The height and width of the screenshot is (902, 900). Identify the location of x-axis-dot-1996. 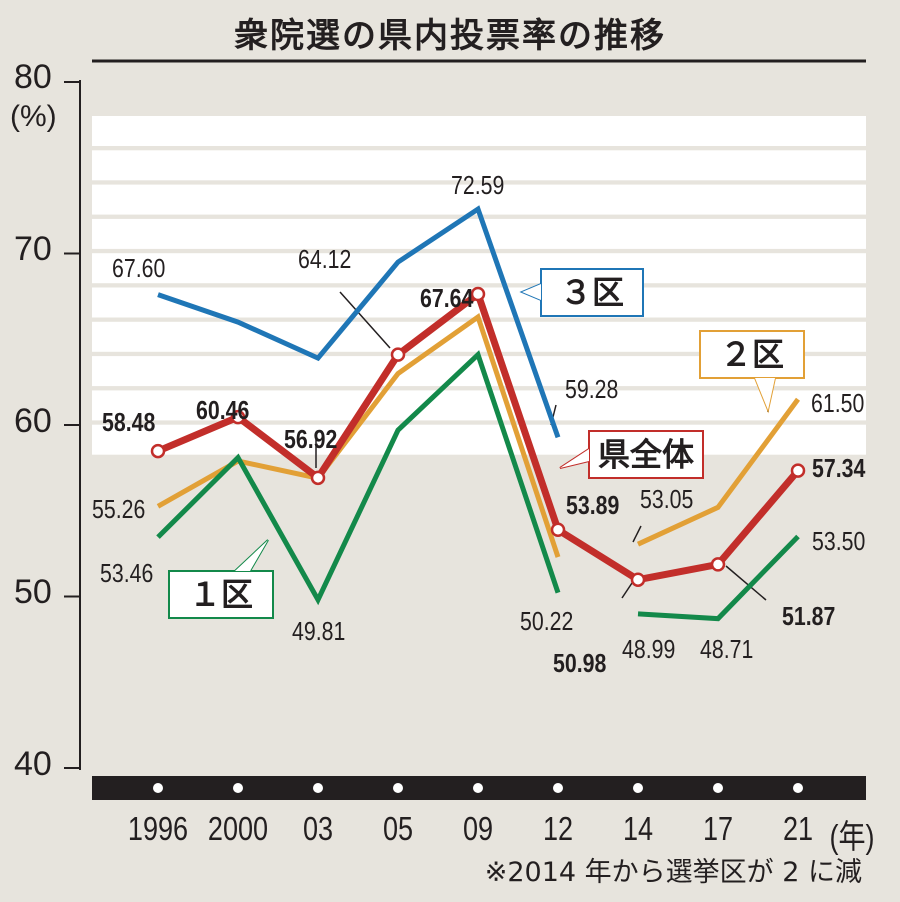
(158, 788).